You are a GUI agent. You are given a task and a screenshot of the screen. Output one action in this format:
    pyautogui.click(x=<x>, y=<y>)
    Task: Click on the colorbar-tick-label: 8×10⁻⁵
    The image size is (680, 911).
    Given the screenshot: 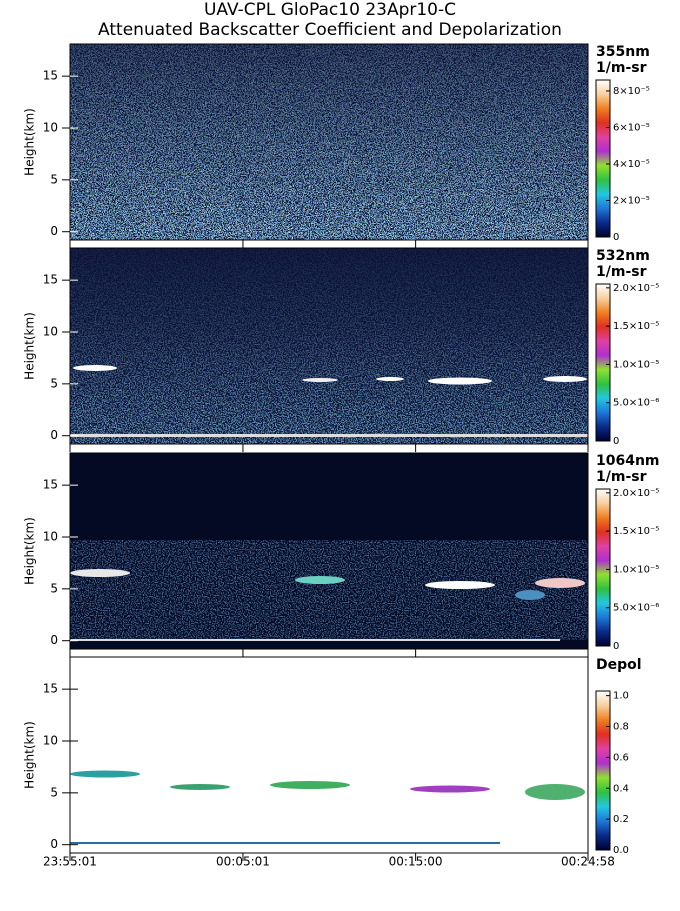 What is the action you would take?
    pyautogui.click(x=631, y=91)
    